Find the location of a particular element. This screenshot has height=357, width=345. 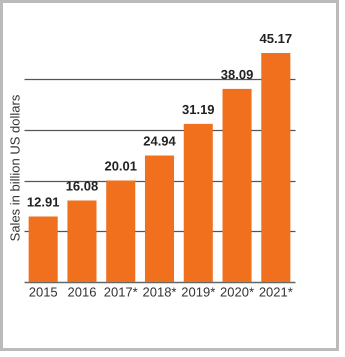

x-tick-label: 2016 is located at coordinates (82, 292).